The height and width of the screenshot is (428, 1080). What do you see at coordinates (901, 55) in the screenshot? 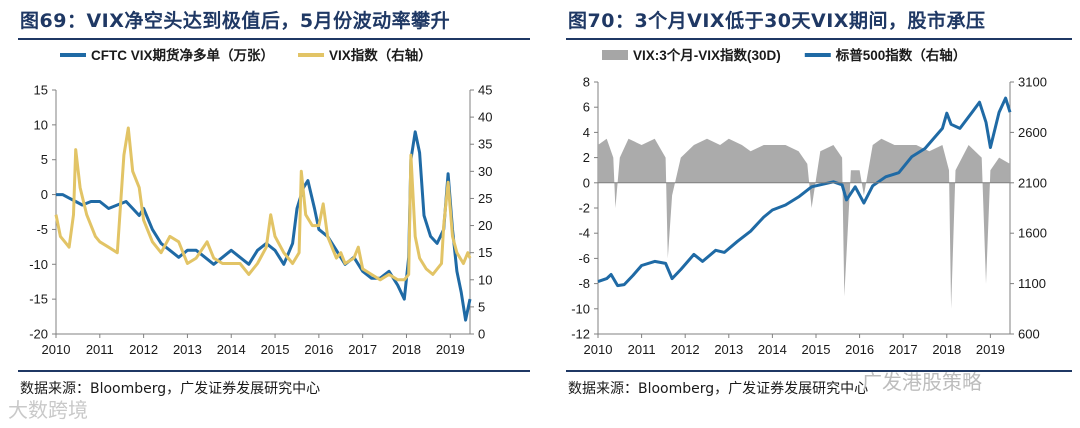
I see `legend-label: 标普500指数（右轴）` at bounding box center [901, 55].